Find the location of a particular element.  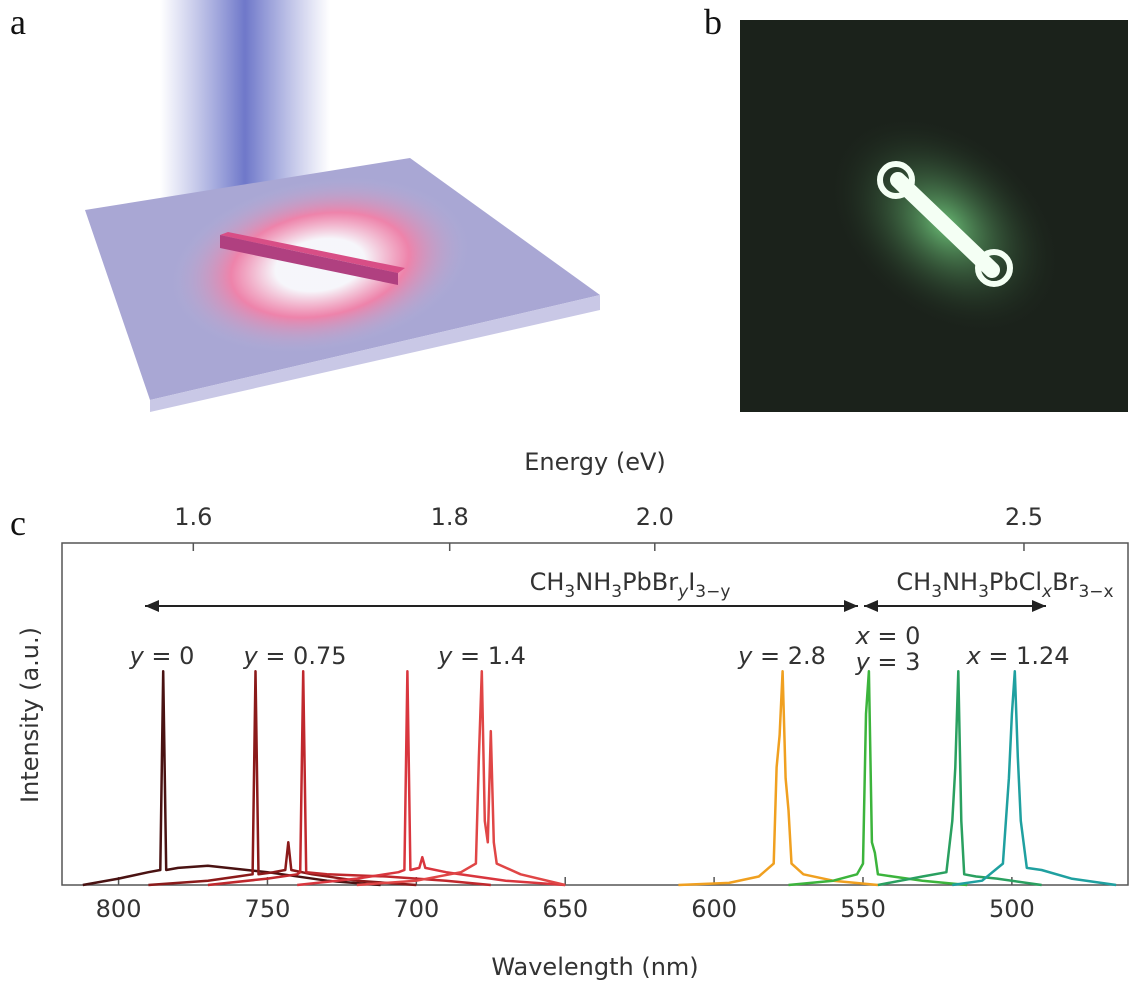

x-tick-label: 600 is located at coordinates (714, 909).